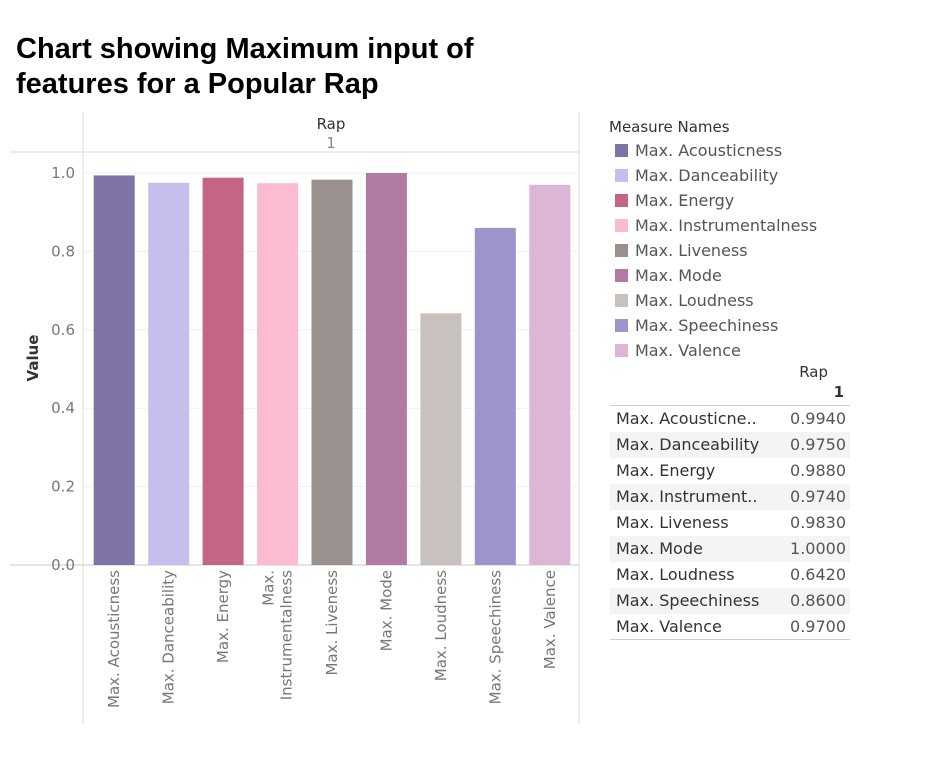 The width and height of the screenshot is (944, 771). What do you see at coordinates (707, 325) in the screenshot?
I see `legend-label: Max. Speechiness` at bounding box center [707, 325].